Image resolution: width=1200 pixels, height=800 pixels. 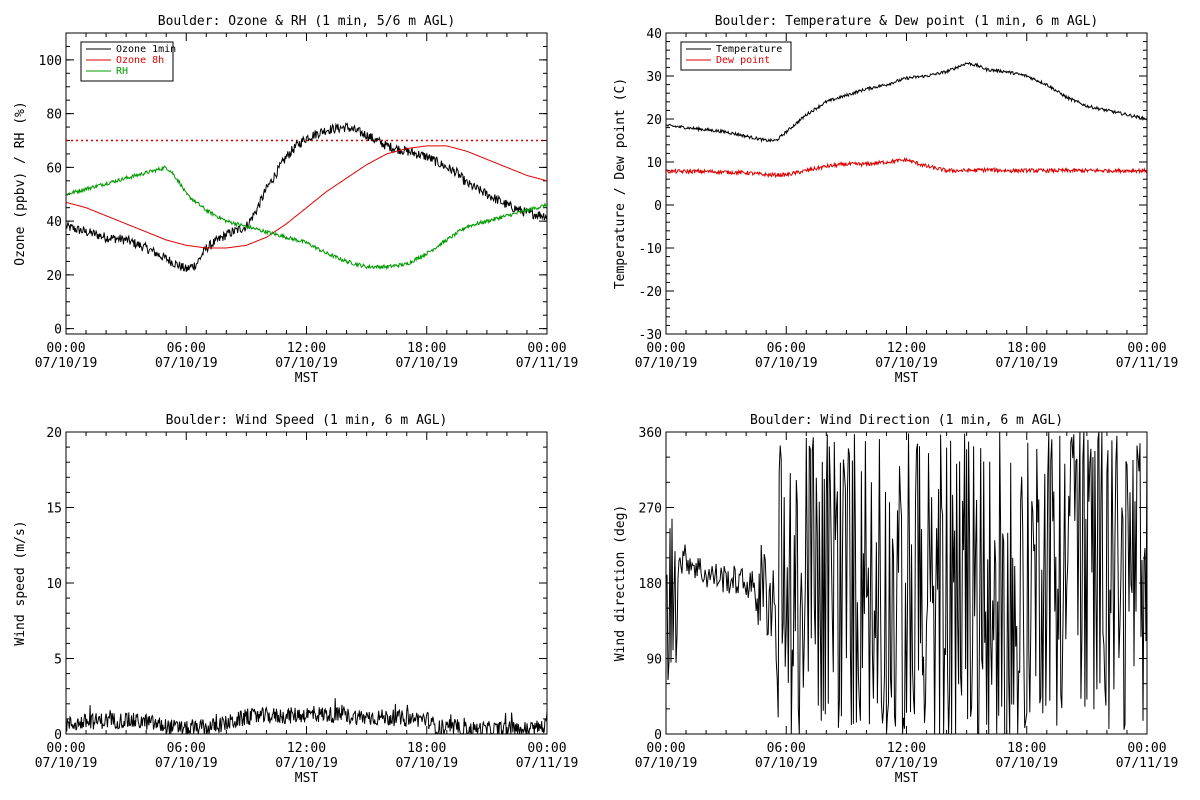 I want to click on series-line-ozone-1min, so click(x=306, y=197).